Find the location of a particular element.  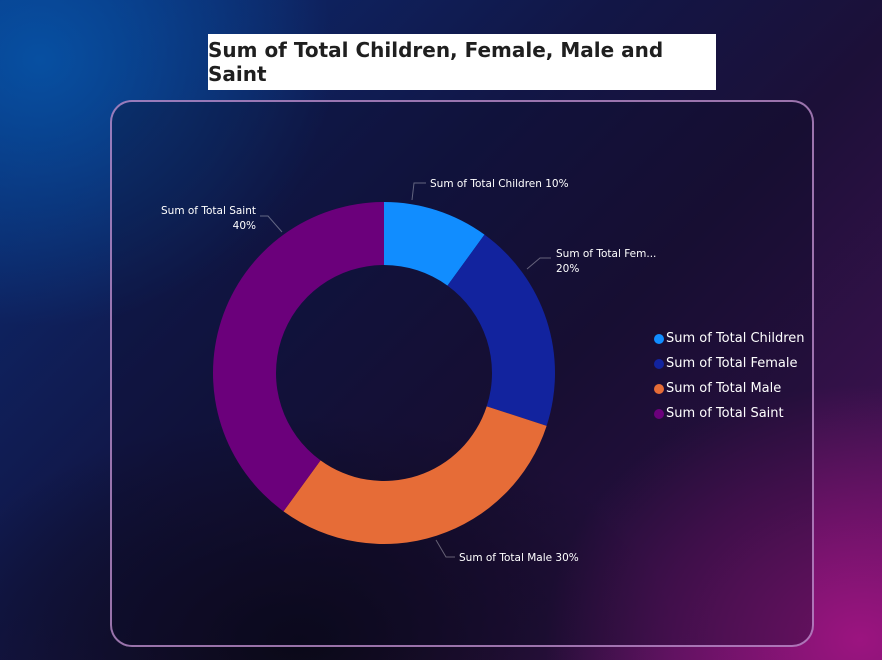

donut-slice-children is located at coordinates (434, 244).